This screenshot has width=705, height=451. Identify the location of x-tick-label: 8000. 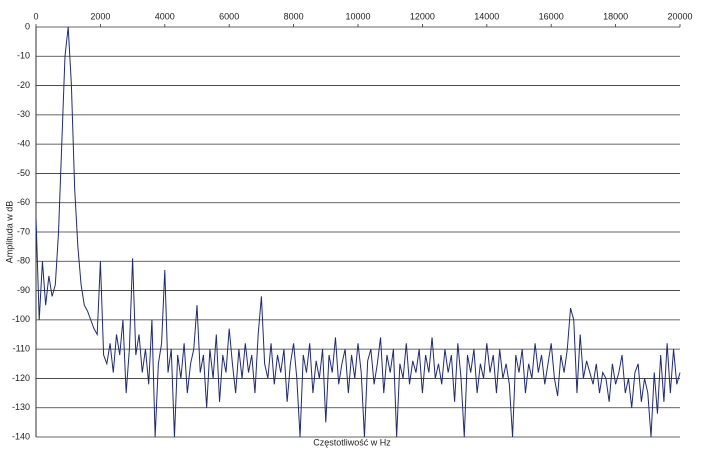
(294, 16).